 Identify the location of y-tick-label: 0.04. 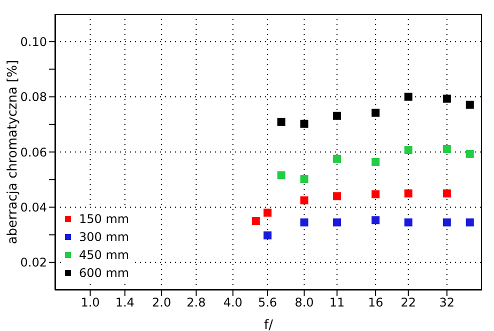
(33, 207).